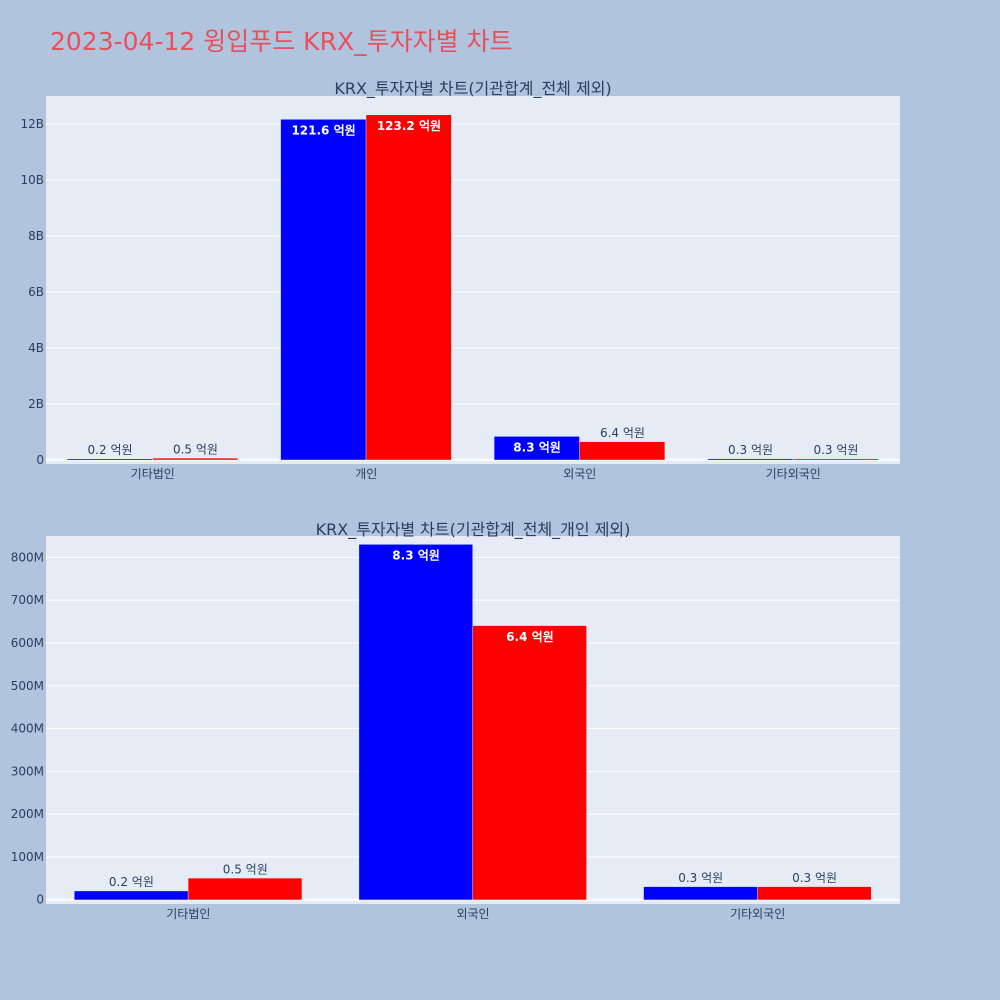 Image resolution: width=1000 pixels, height=1000 pixels. What do you see at coordinates (472, 89) in the screenshot?
I see `chart-title: KRX_투자자별 차트(기관합계_전체 제외)` at bounding box center [472, 89].